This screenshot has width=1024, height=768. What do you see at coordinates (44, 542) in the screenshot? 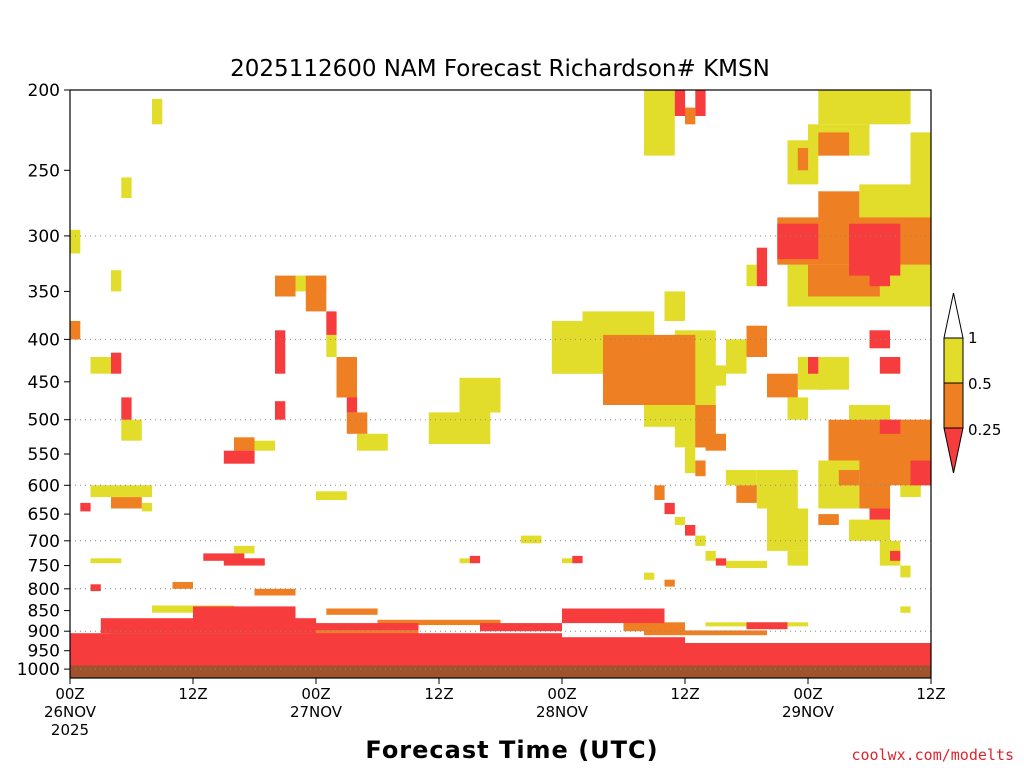
I see `y-tick-label: 700` at bounding box center [44, 542].